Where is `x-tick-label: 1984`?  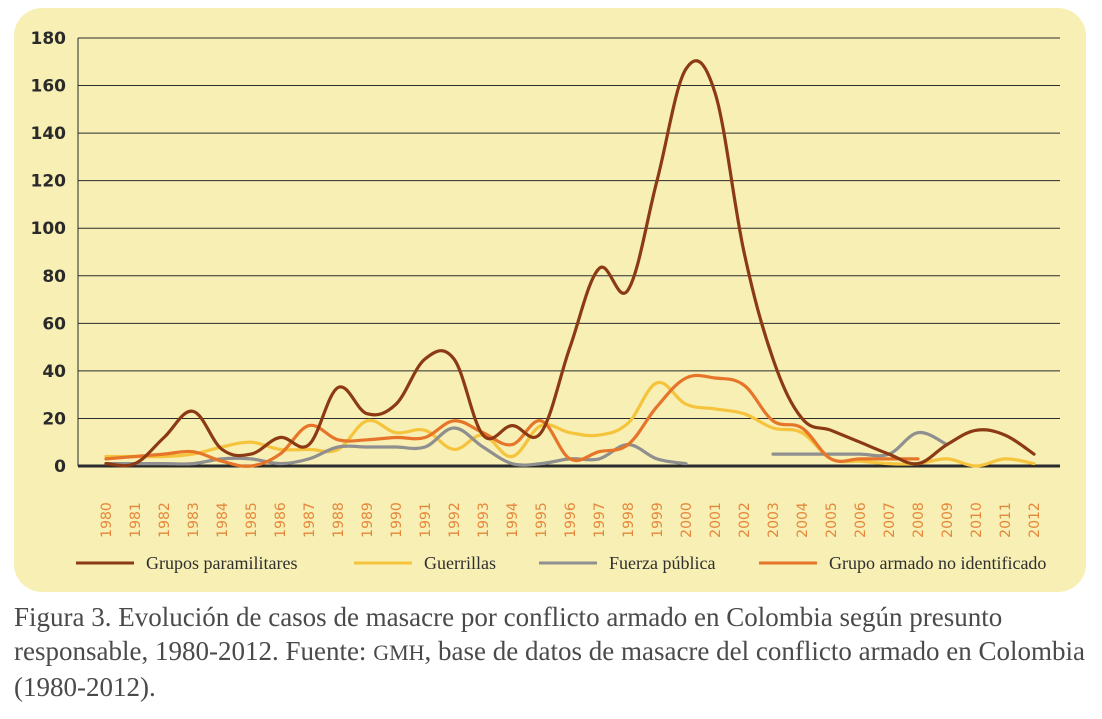
x-tick-label: 1984 is located at coordinates (223, 520).